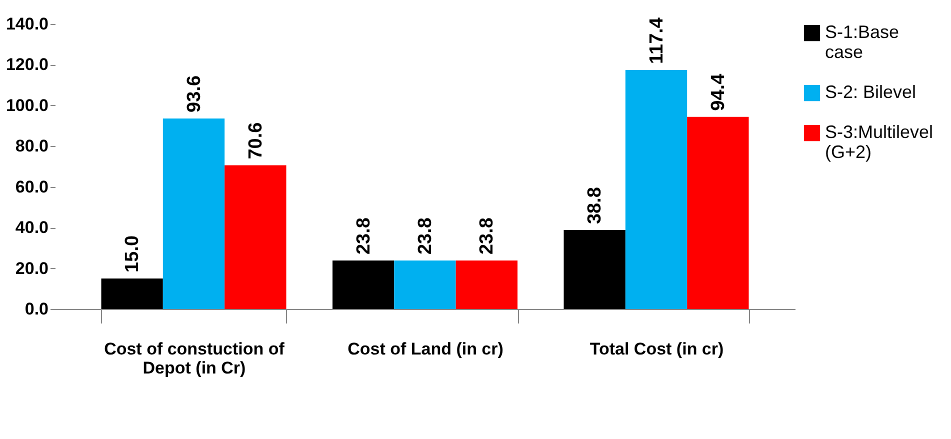 This screenshot has width=951, height=439. I want to click on y-tick-label: 0.0, so click(36, 309).